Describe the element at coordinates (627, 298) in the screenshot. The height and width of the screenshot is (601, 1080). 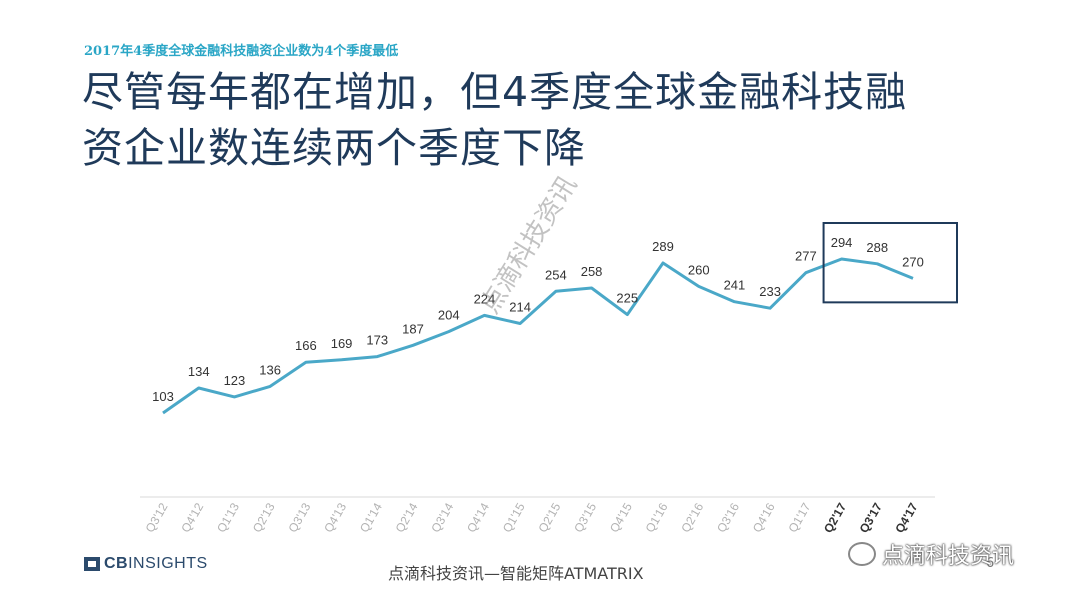
I see `data-label: 225` at that location.